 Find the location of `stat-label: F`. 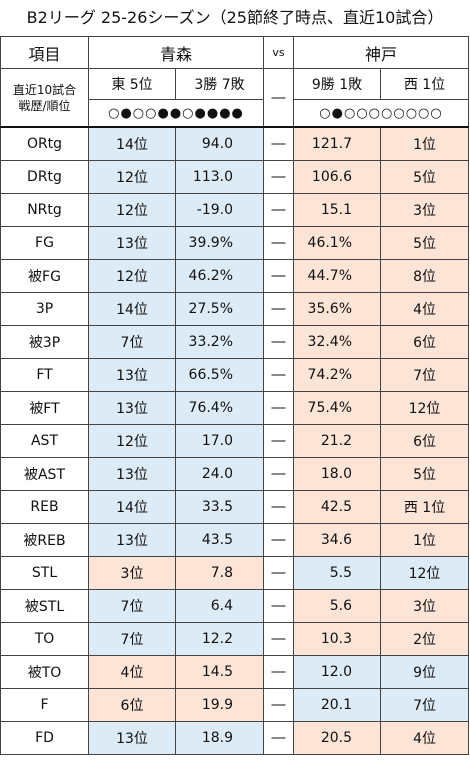

stat-label: F is located at coordinates (44, 705).